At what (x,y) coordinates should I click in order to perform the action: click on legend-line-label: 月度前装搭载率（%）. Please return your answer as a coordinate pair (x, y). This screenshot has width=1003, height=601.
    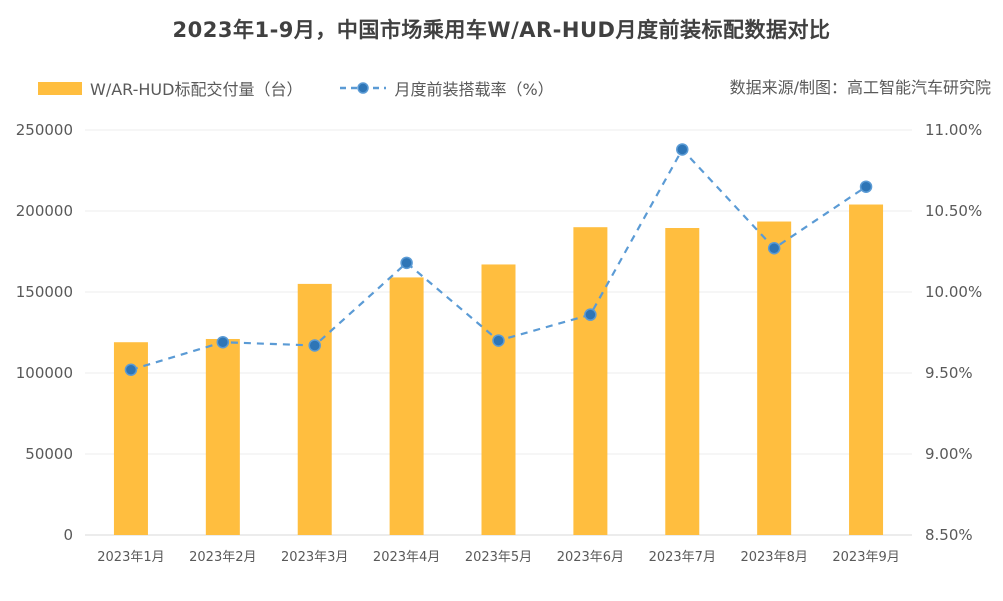
    Looking at the image, I should click on (474, 89).